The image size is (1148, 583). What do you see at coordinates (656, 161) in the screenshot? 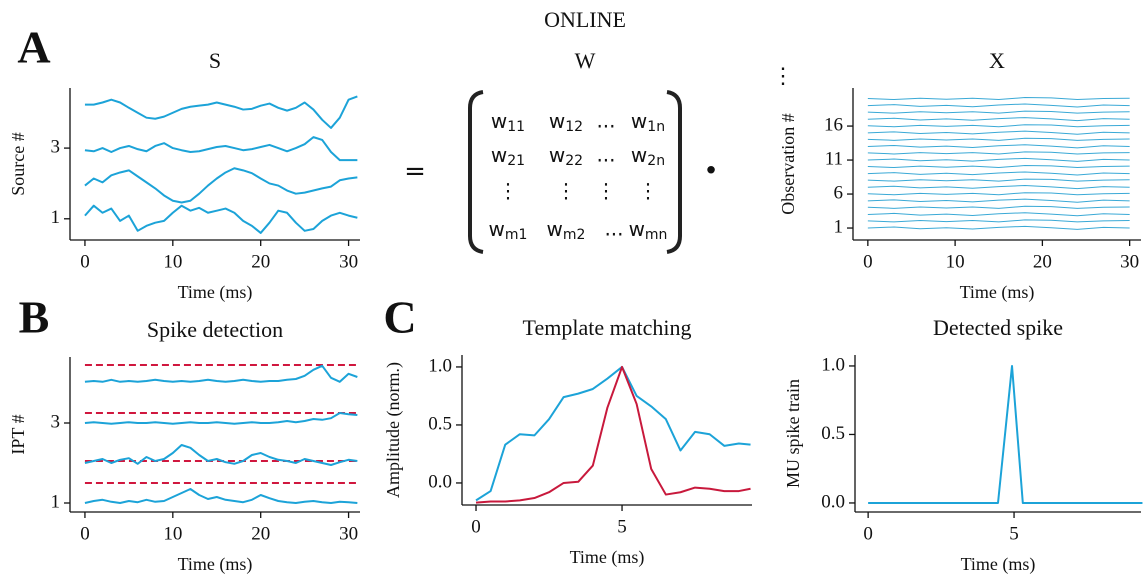
I see `matrix-subscript: 2n` at bounding box center [656, 161].